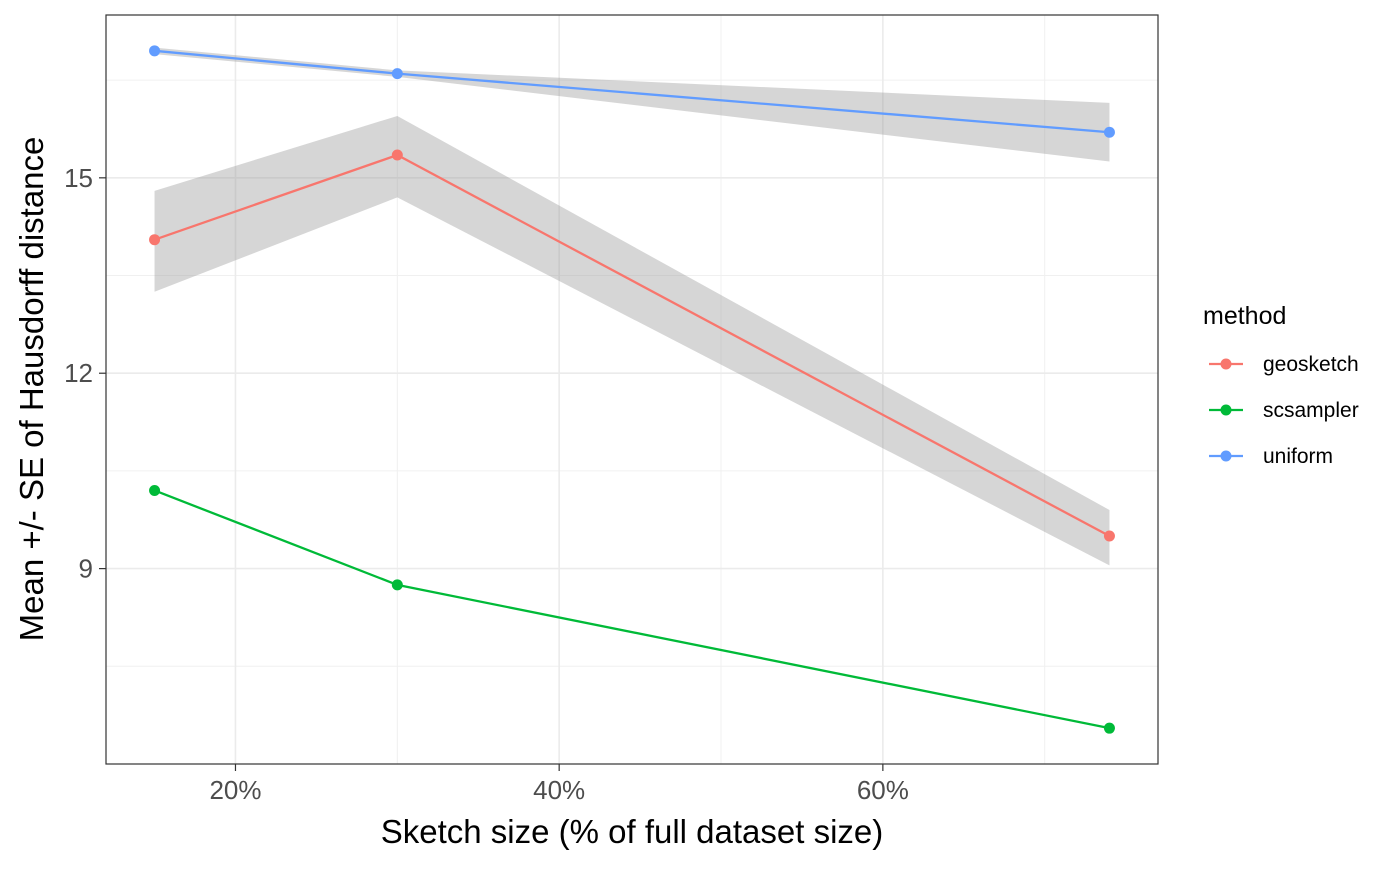 This screenshot has height=870, width=1400. What do you see at coordinates (1226, 456) in the screenshot?
I see `legend-key-point-uniform` at bounding box center [1226, 456].